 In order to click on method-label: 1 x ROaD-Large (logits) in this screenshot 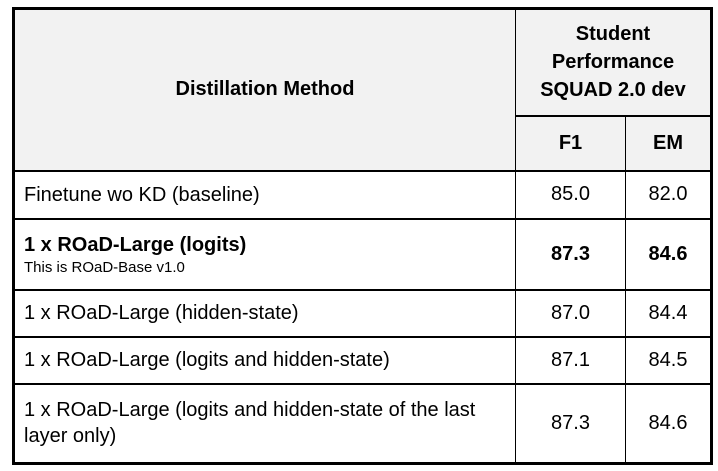, I will do `click(135, 244)`.